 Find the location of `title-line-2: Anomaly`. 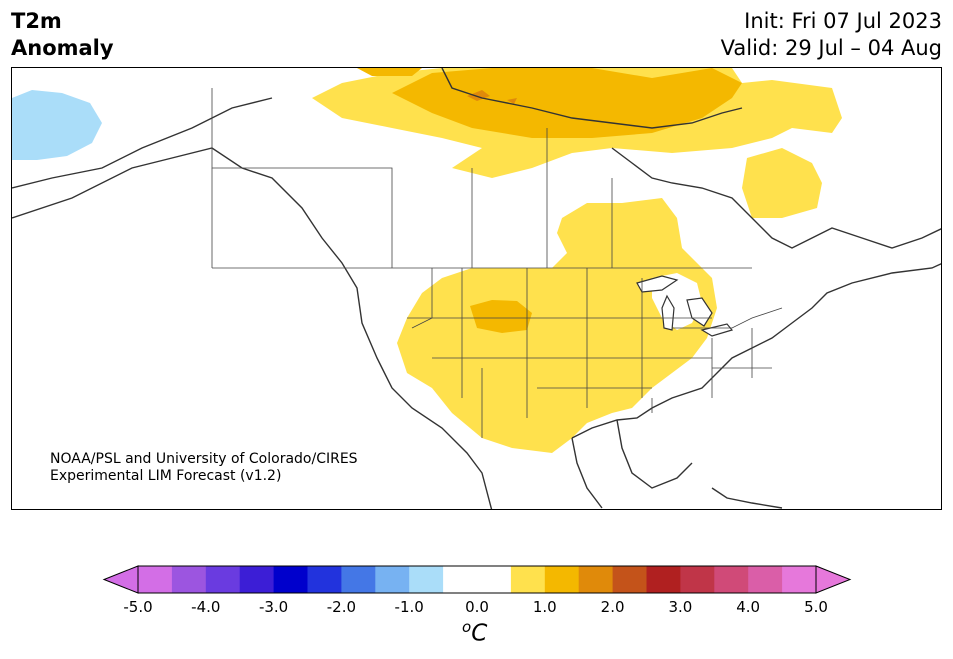

title-line-2: Anomaly is located at coordinates (62, 48).